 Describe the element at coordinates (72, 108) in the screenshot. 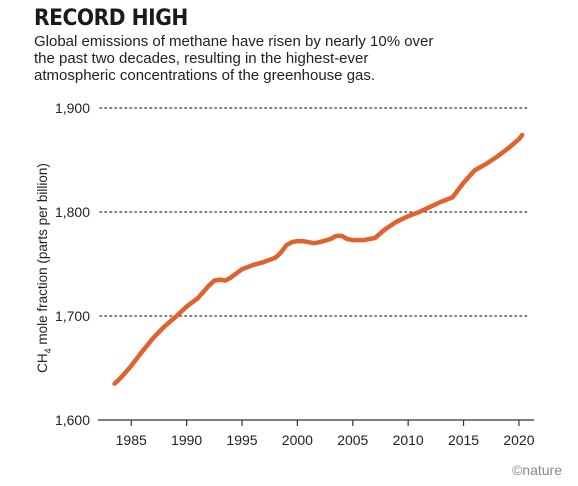

I see `y-tick-label: 1,900` at that location.